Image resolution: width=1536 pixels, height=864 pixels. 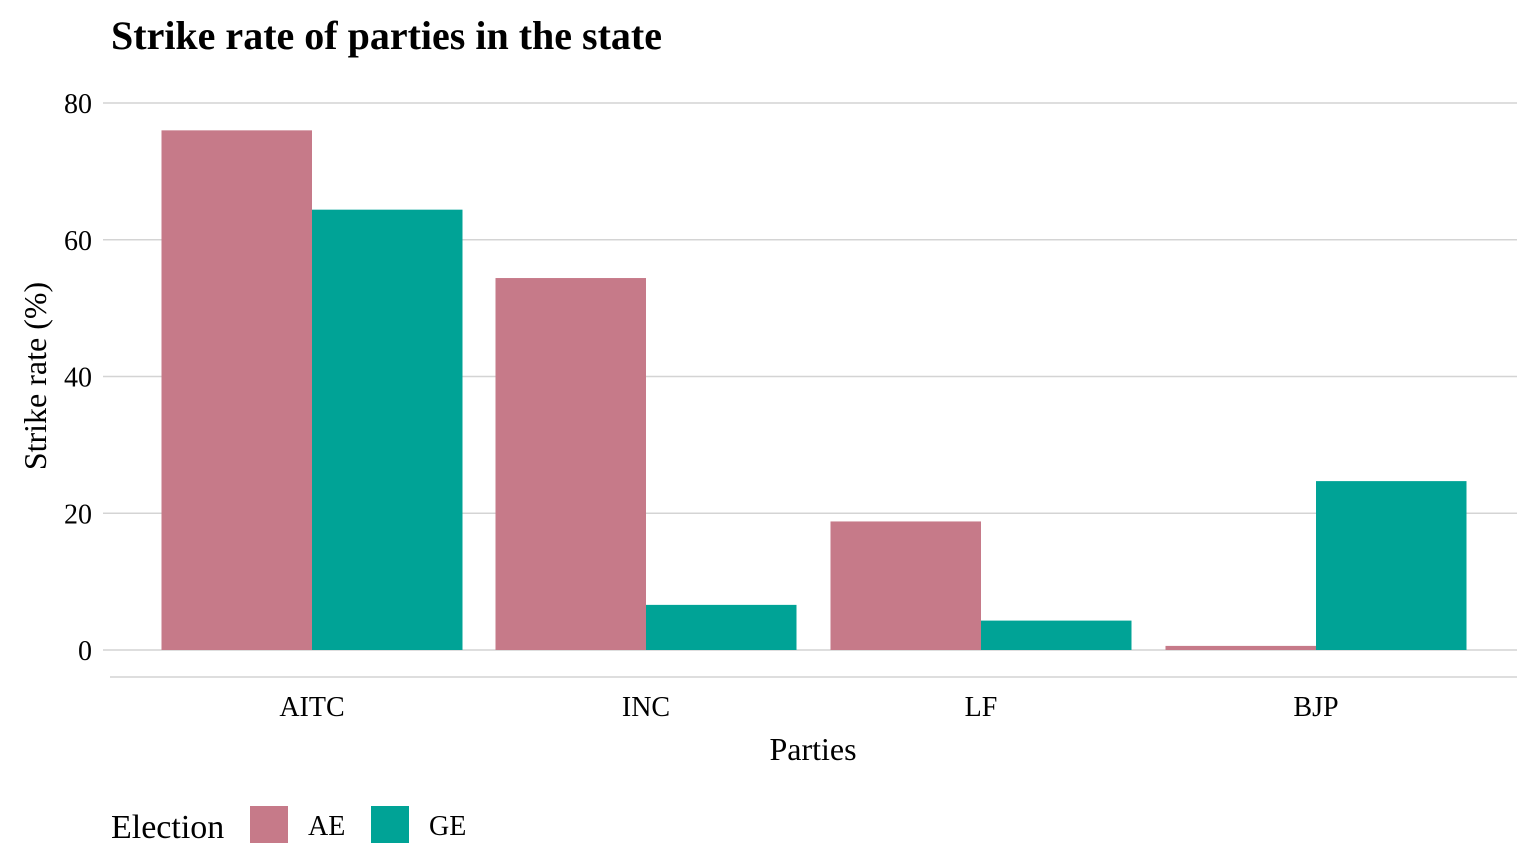 I want to click on bar-aitc-ae, so click(x=236, y=390).